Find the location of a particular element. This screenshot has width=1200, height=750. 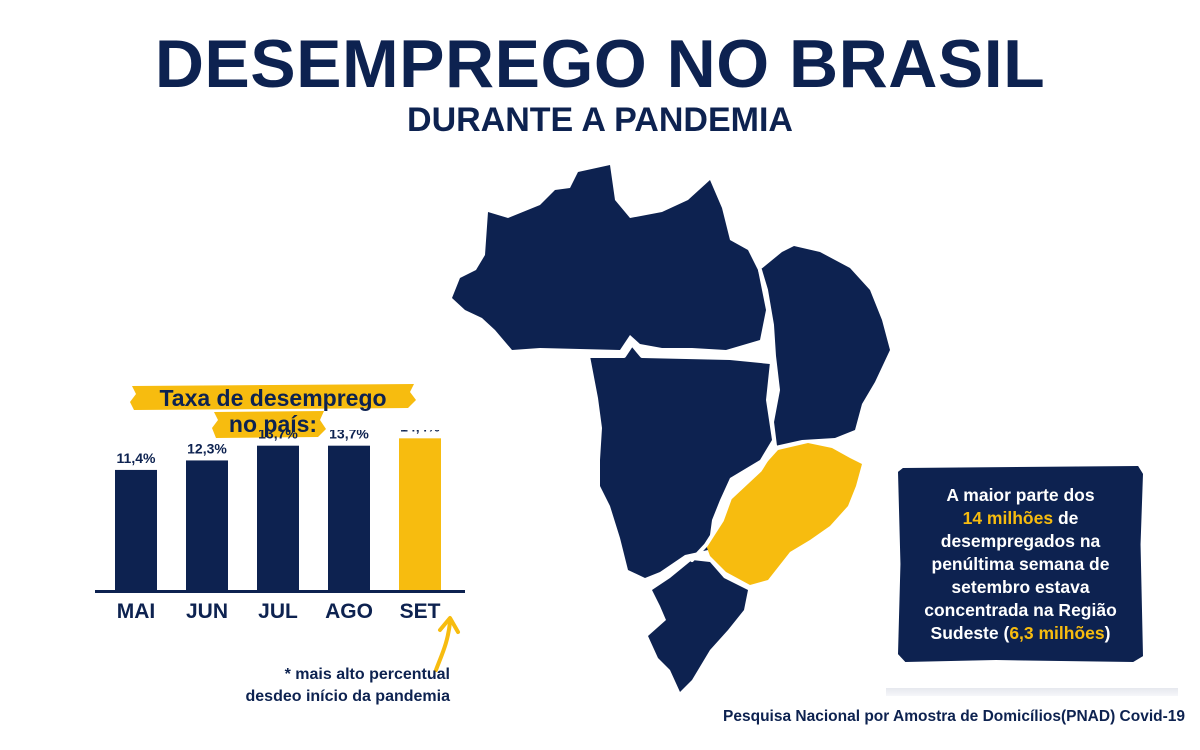

info-line1: A maior parte dos is located at coordinates (1020, 495).